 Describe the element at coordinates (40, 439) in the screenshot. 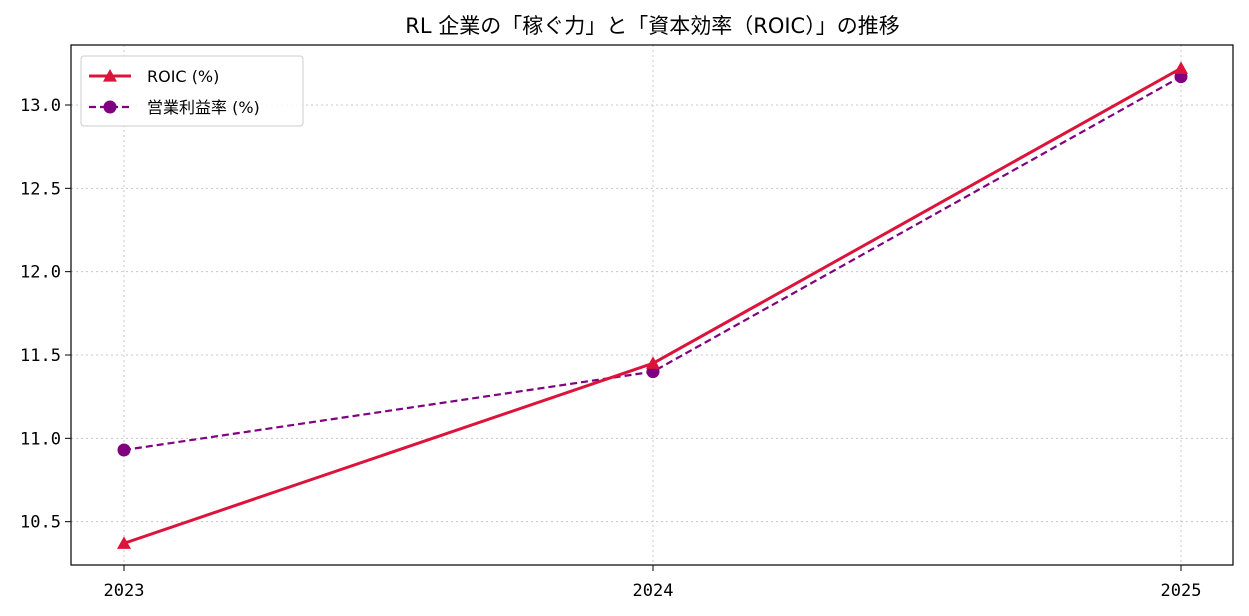

I see `y-tick-label: 11.0` at that location.